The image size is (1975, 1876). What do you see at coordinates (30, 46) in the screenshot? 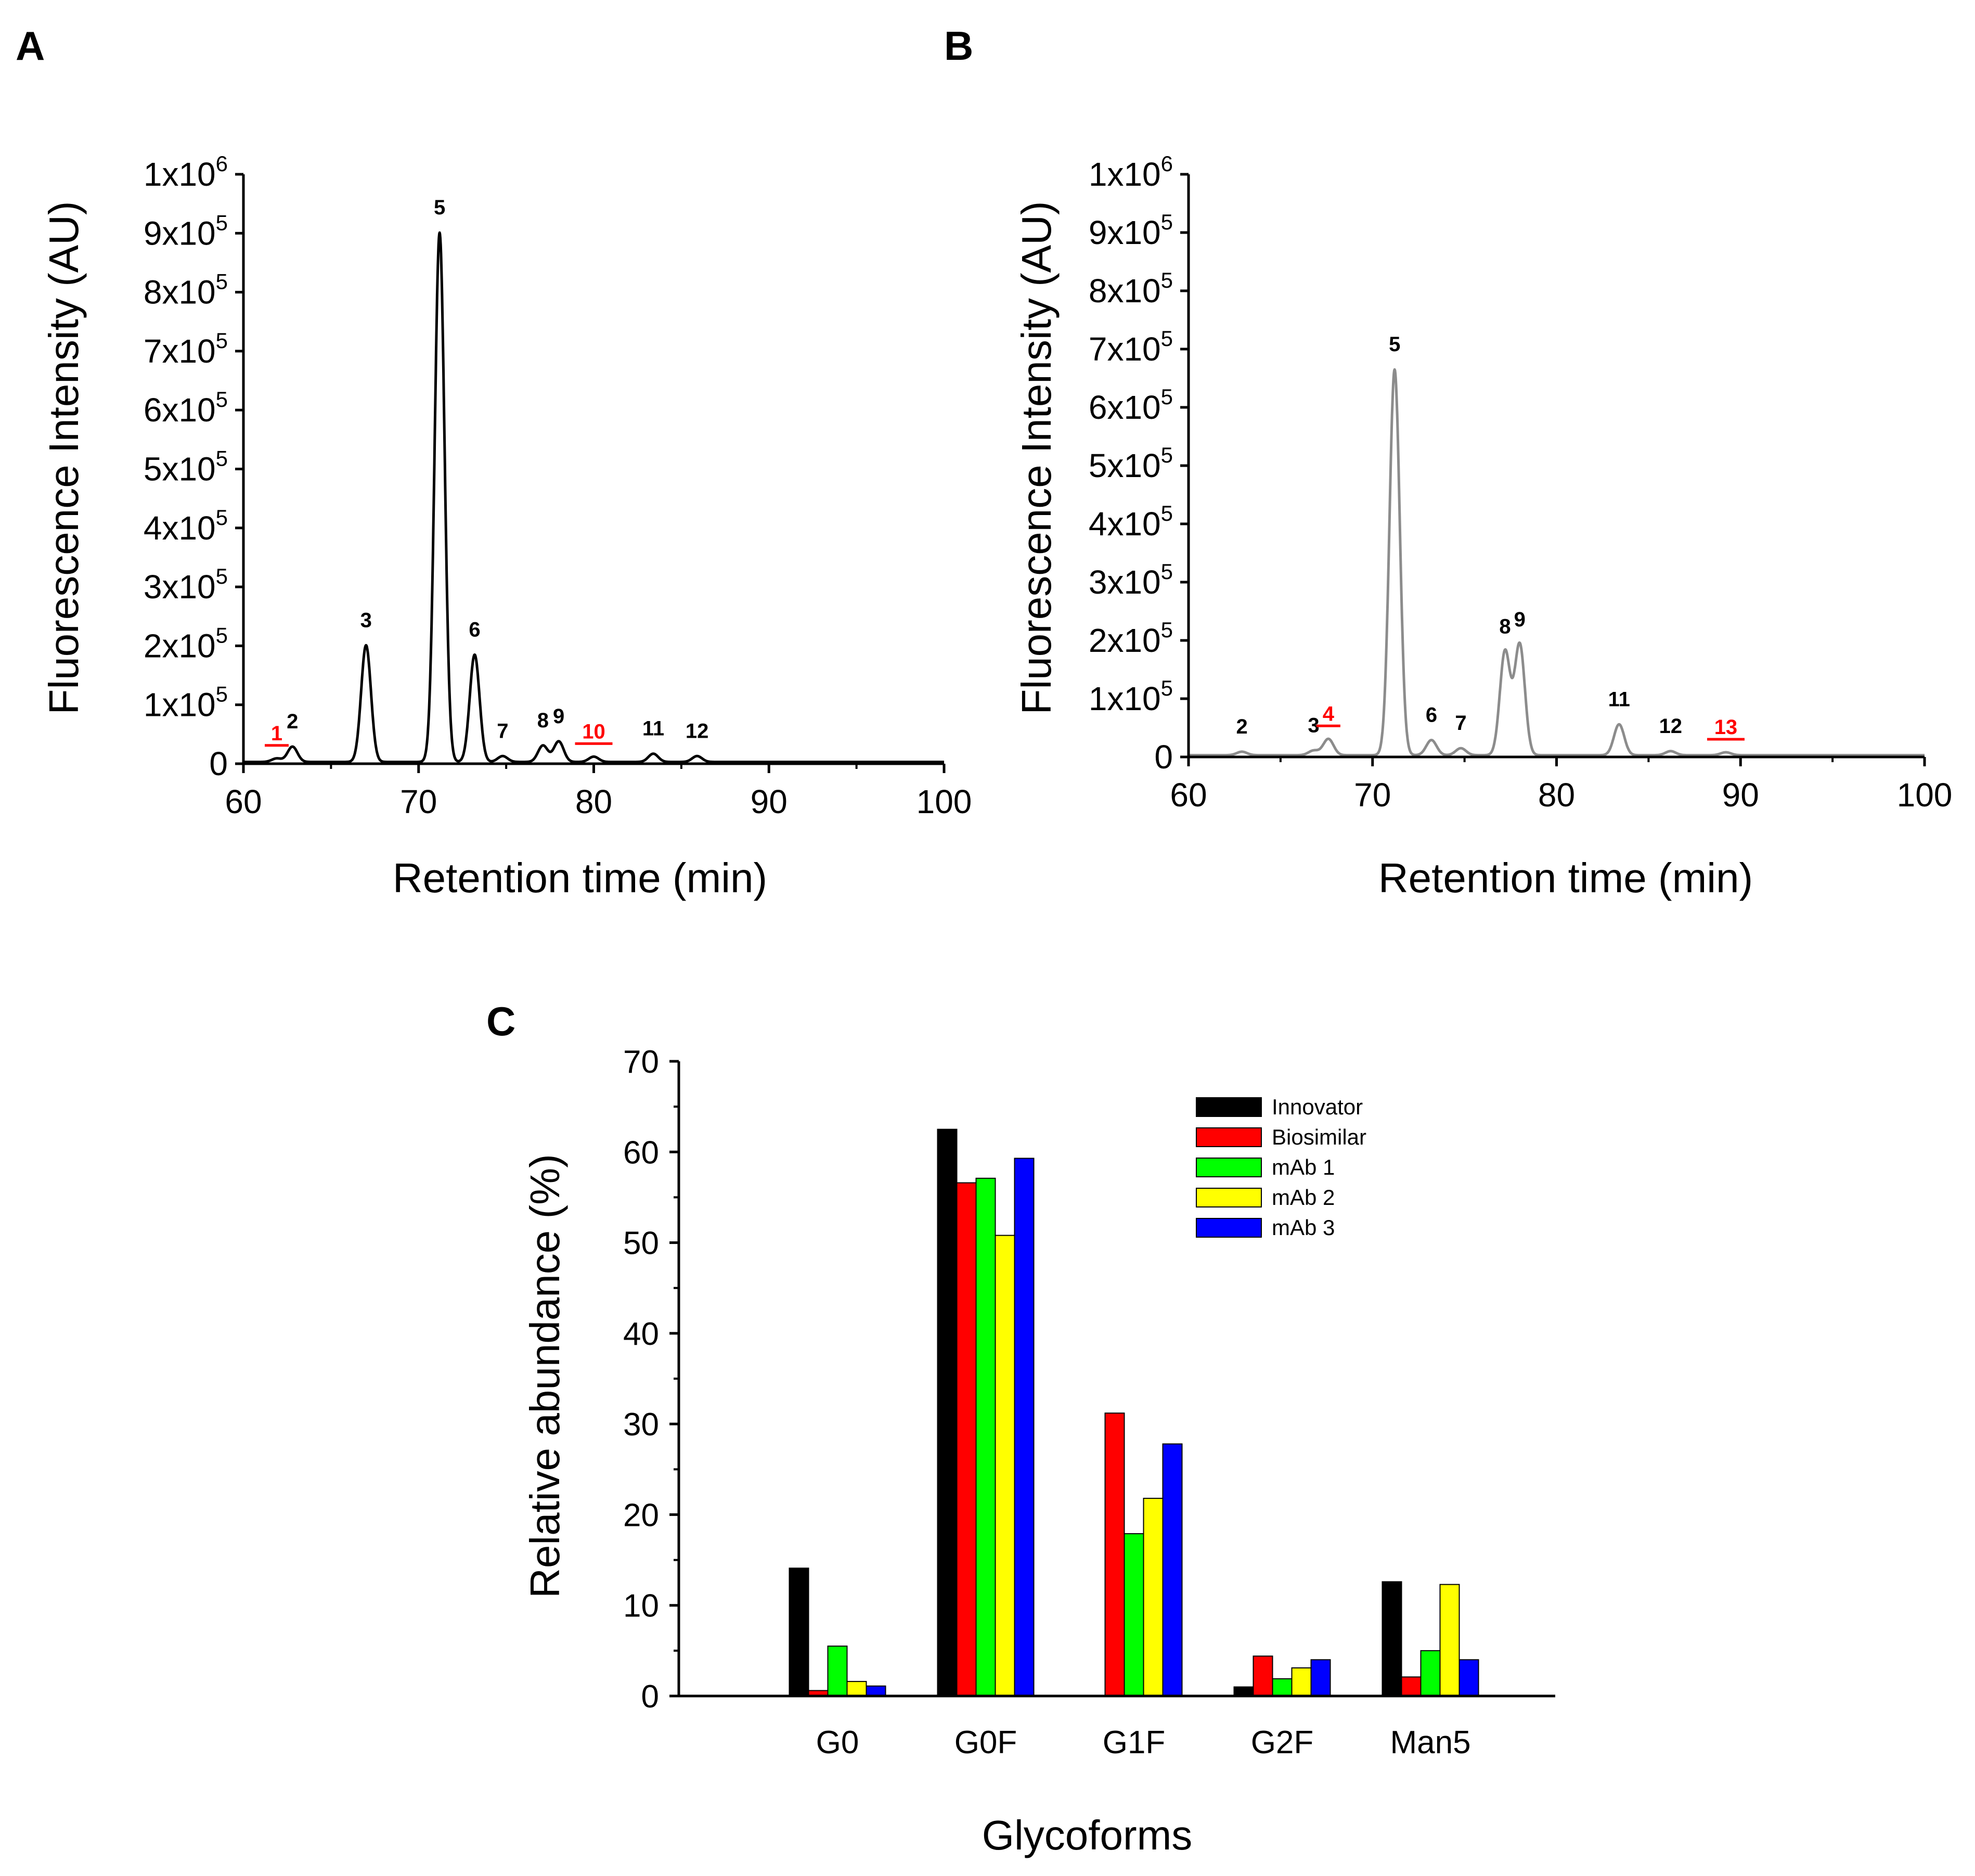
I see `panel-letter-a: A` at bounding box center [30, 46].